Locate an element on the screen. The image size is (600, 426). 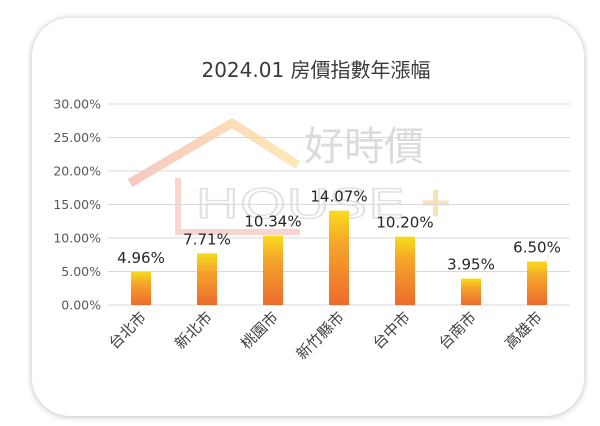
y-tick-label: 10.00% is located at coordinates (77, 238).